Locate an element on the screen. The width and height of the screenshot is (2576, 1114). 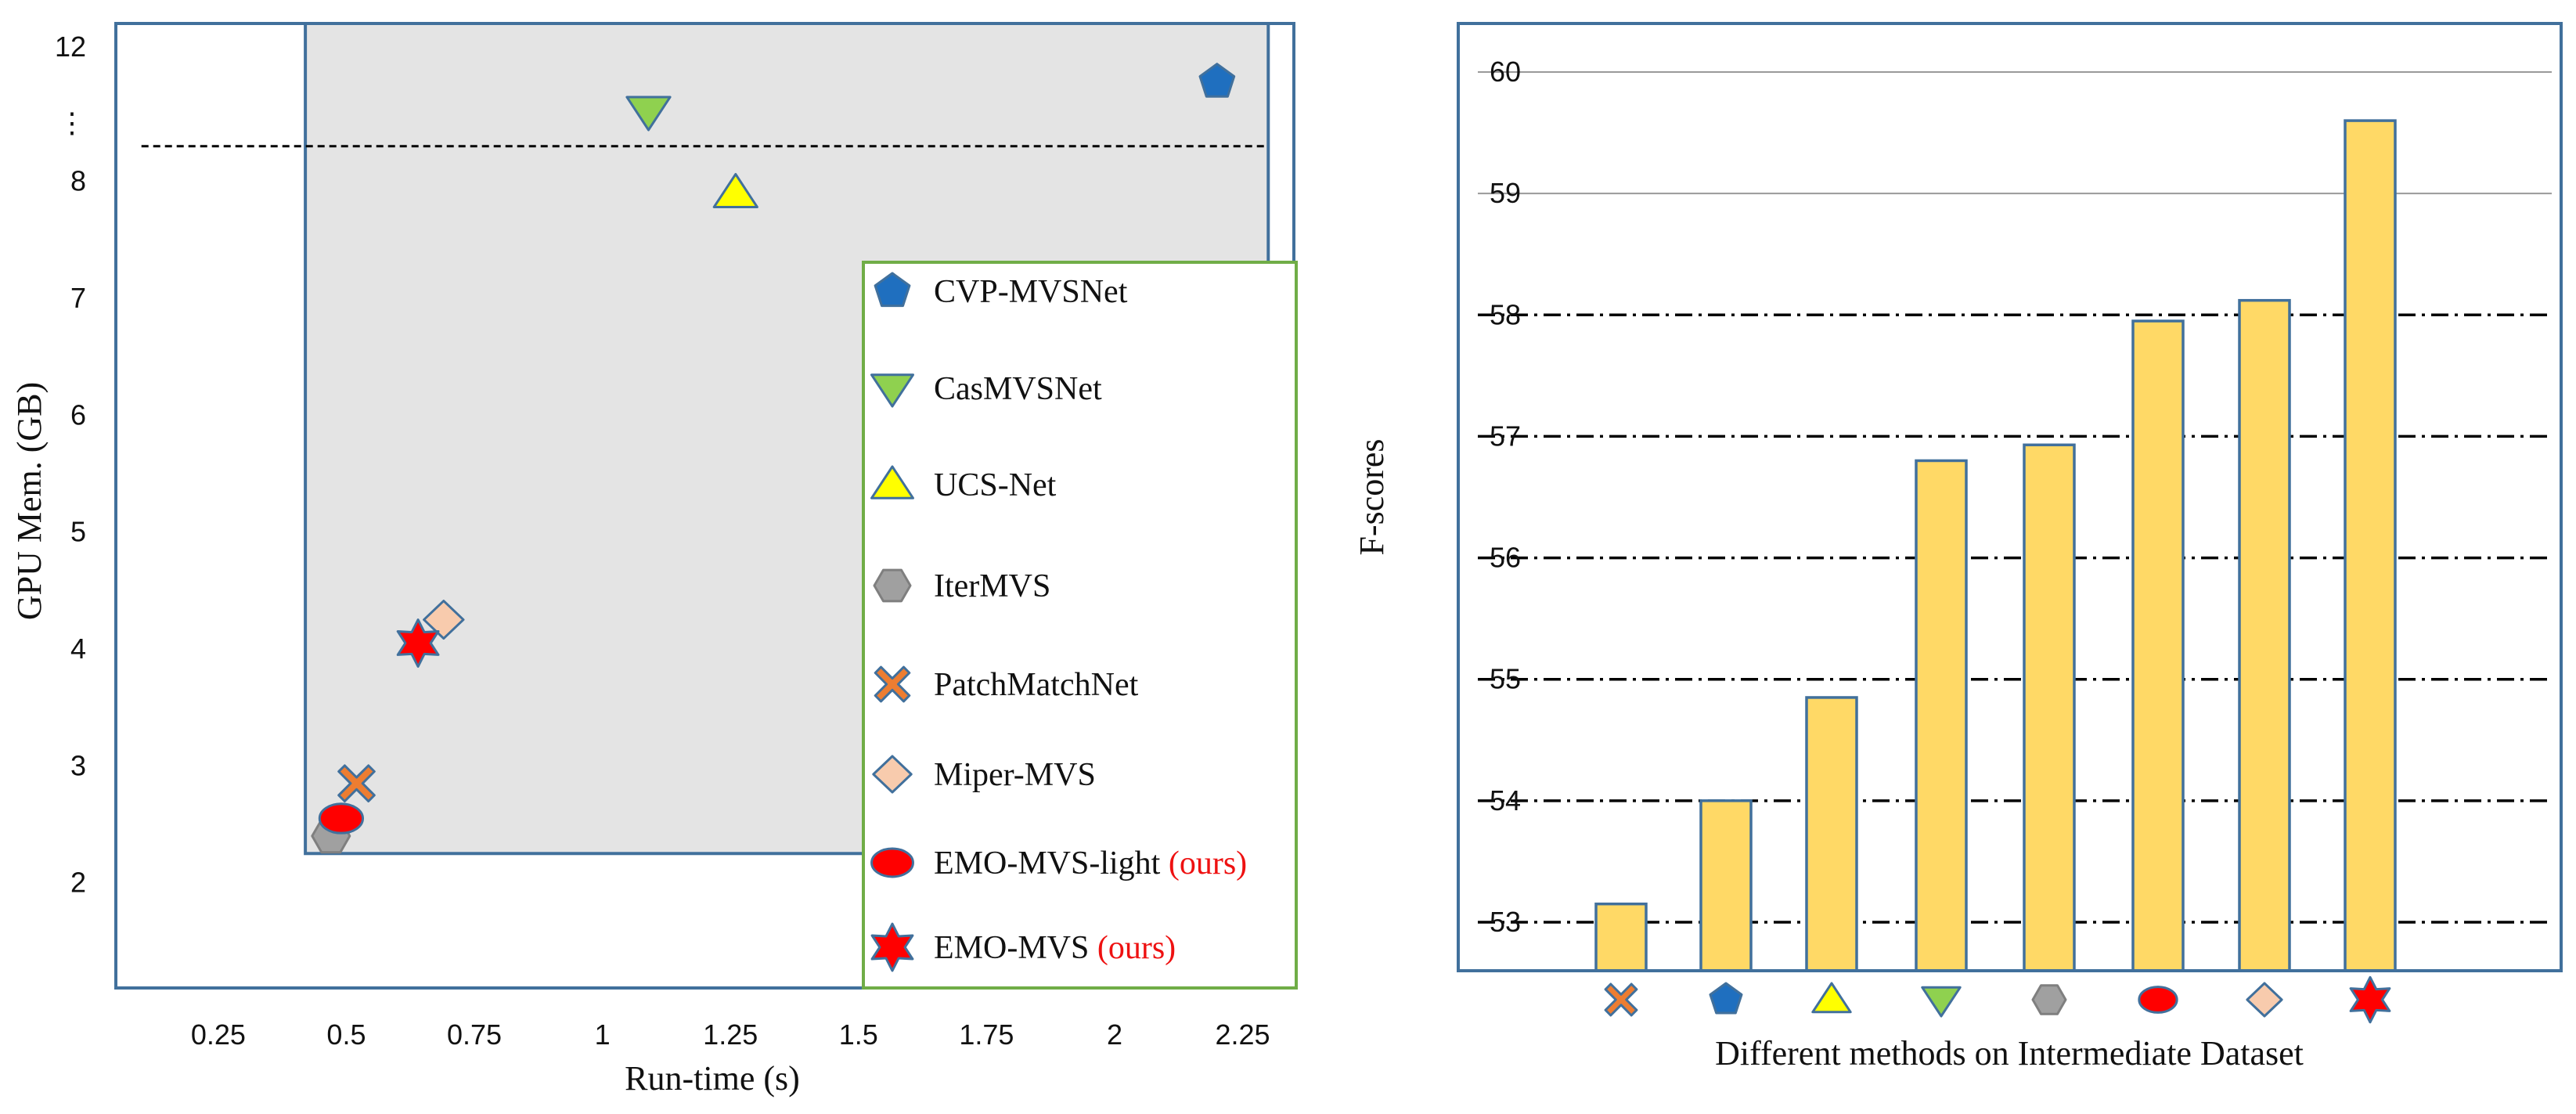
y-tick-label: 60 is located at coordinates (1505, 72).